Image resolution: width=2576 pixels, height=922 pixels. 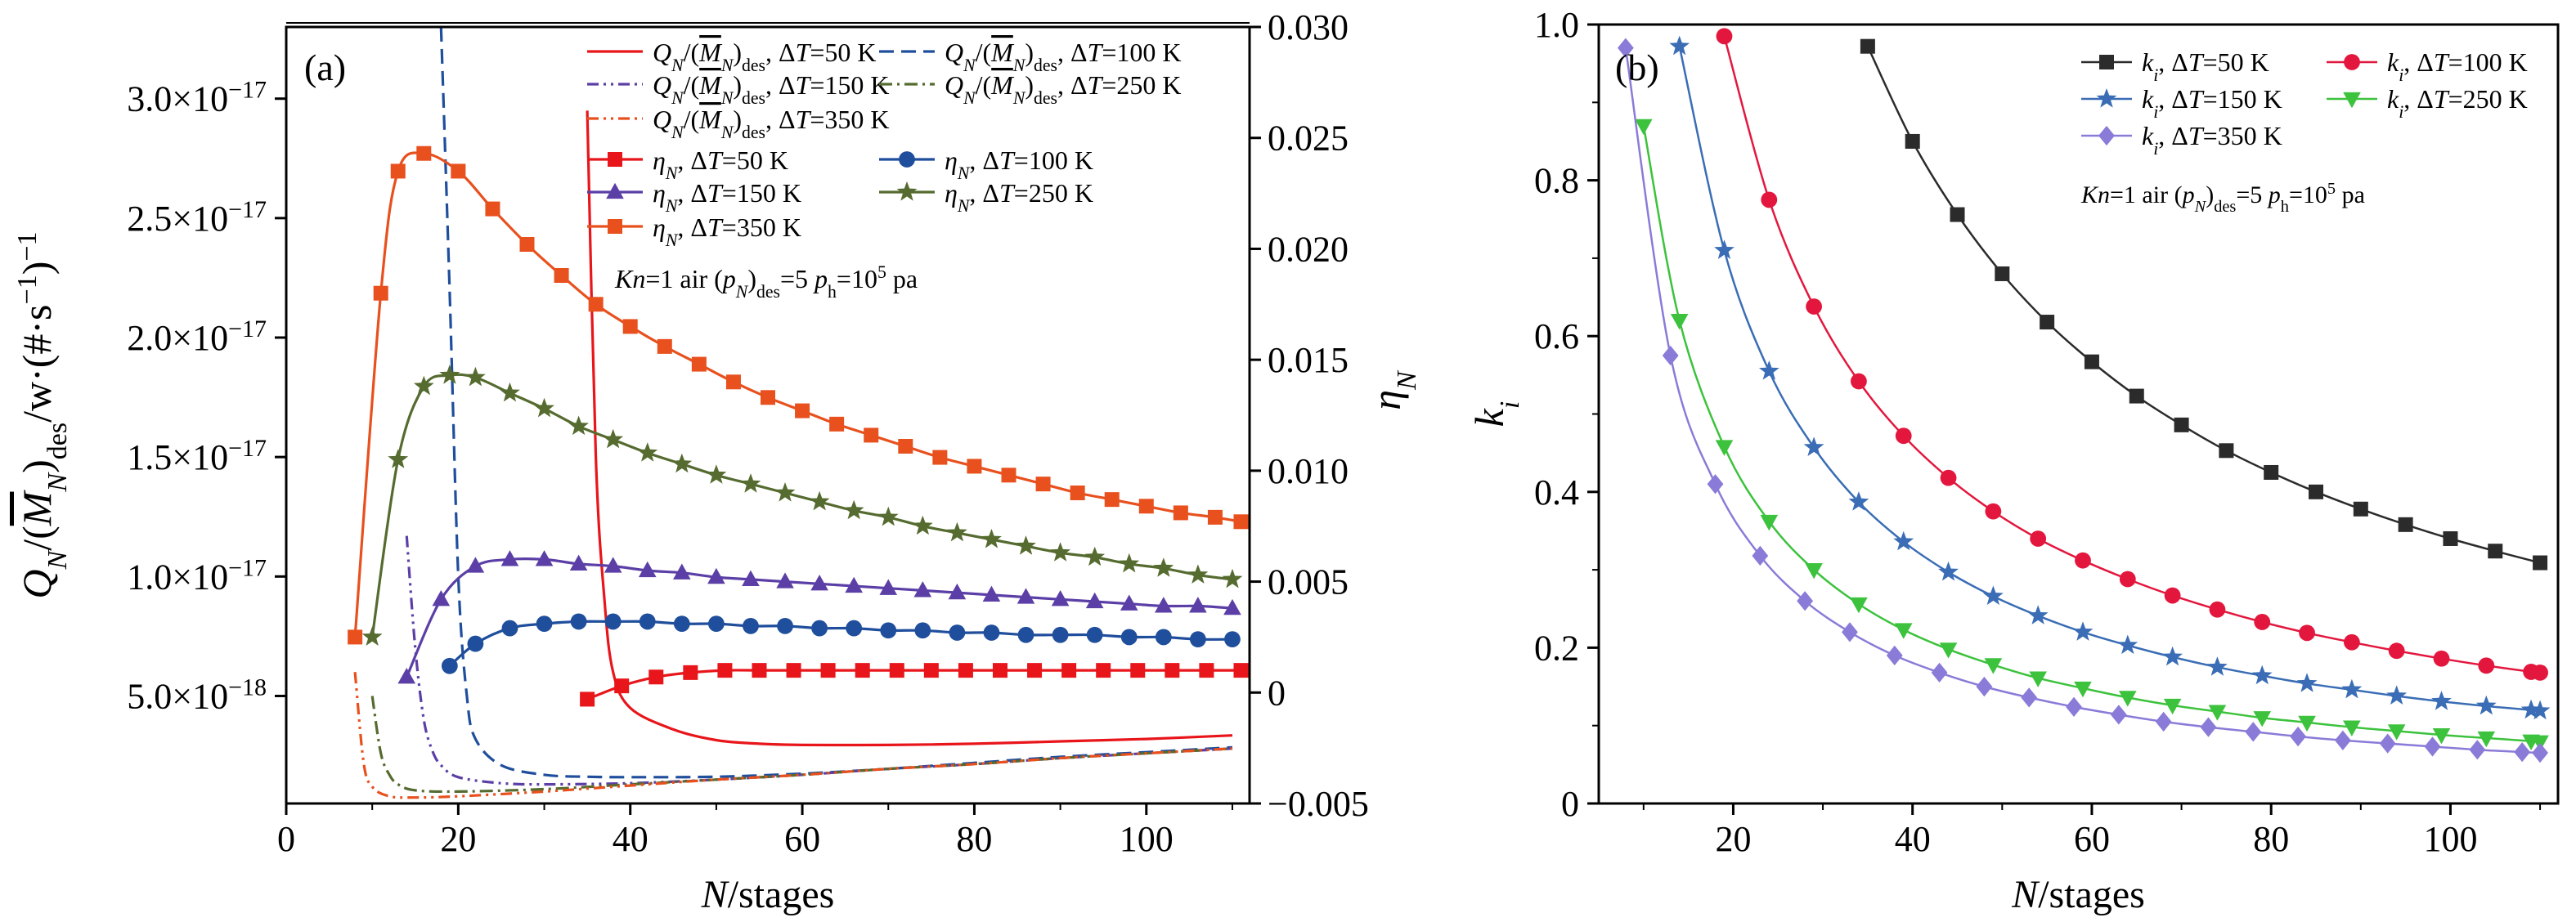 I want to click on chart-b-x-tick-label-1: 40, so click(x=1913, y=839).